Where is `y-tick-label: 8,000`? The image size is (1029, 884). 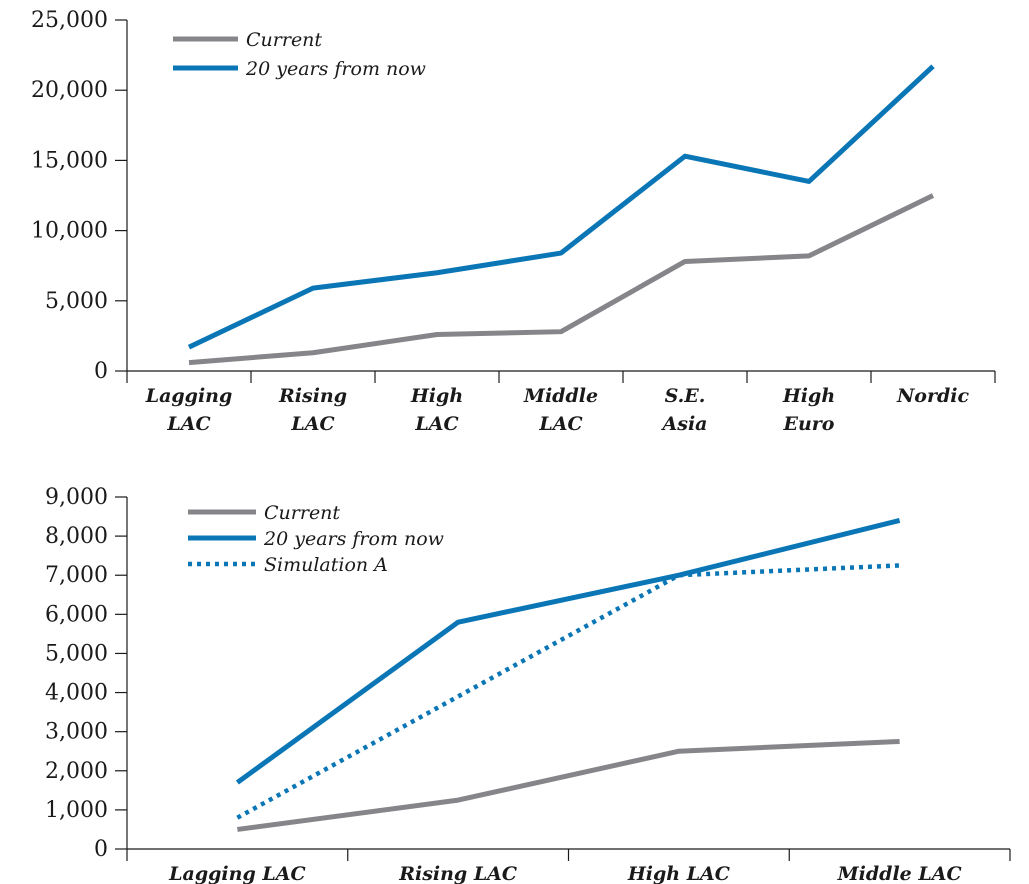
y-tick-label: 8,000 is located at coordinates (76, 536).